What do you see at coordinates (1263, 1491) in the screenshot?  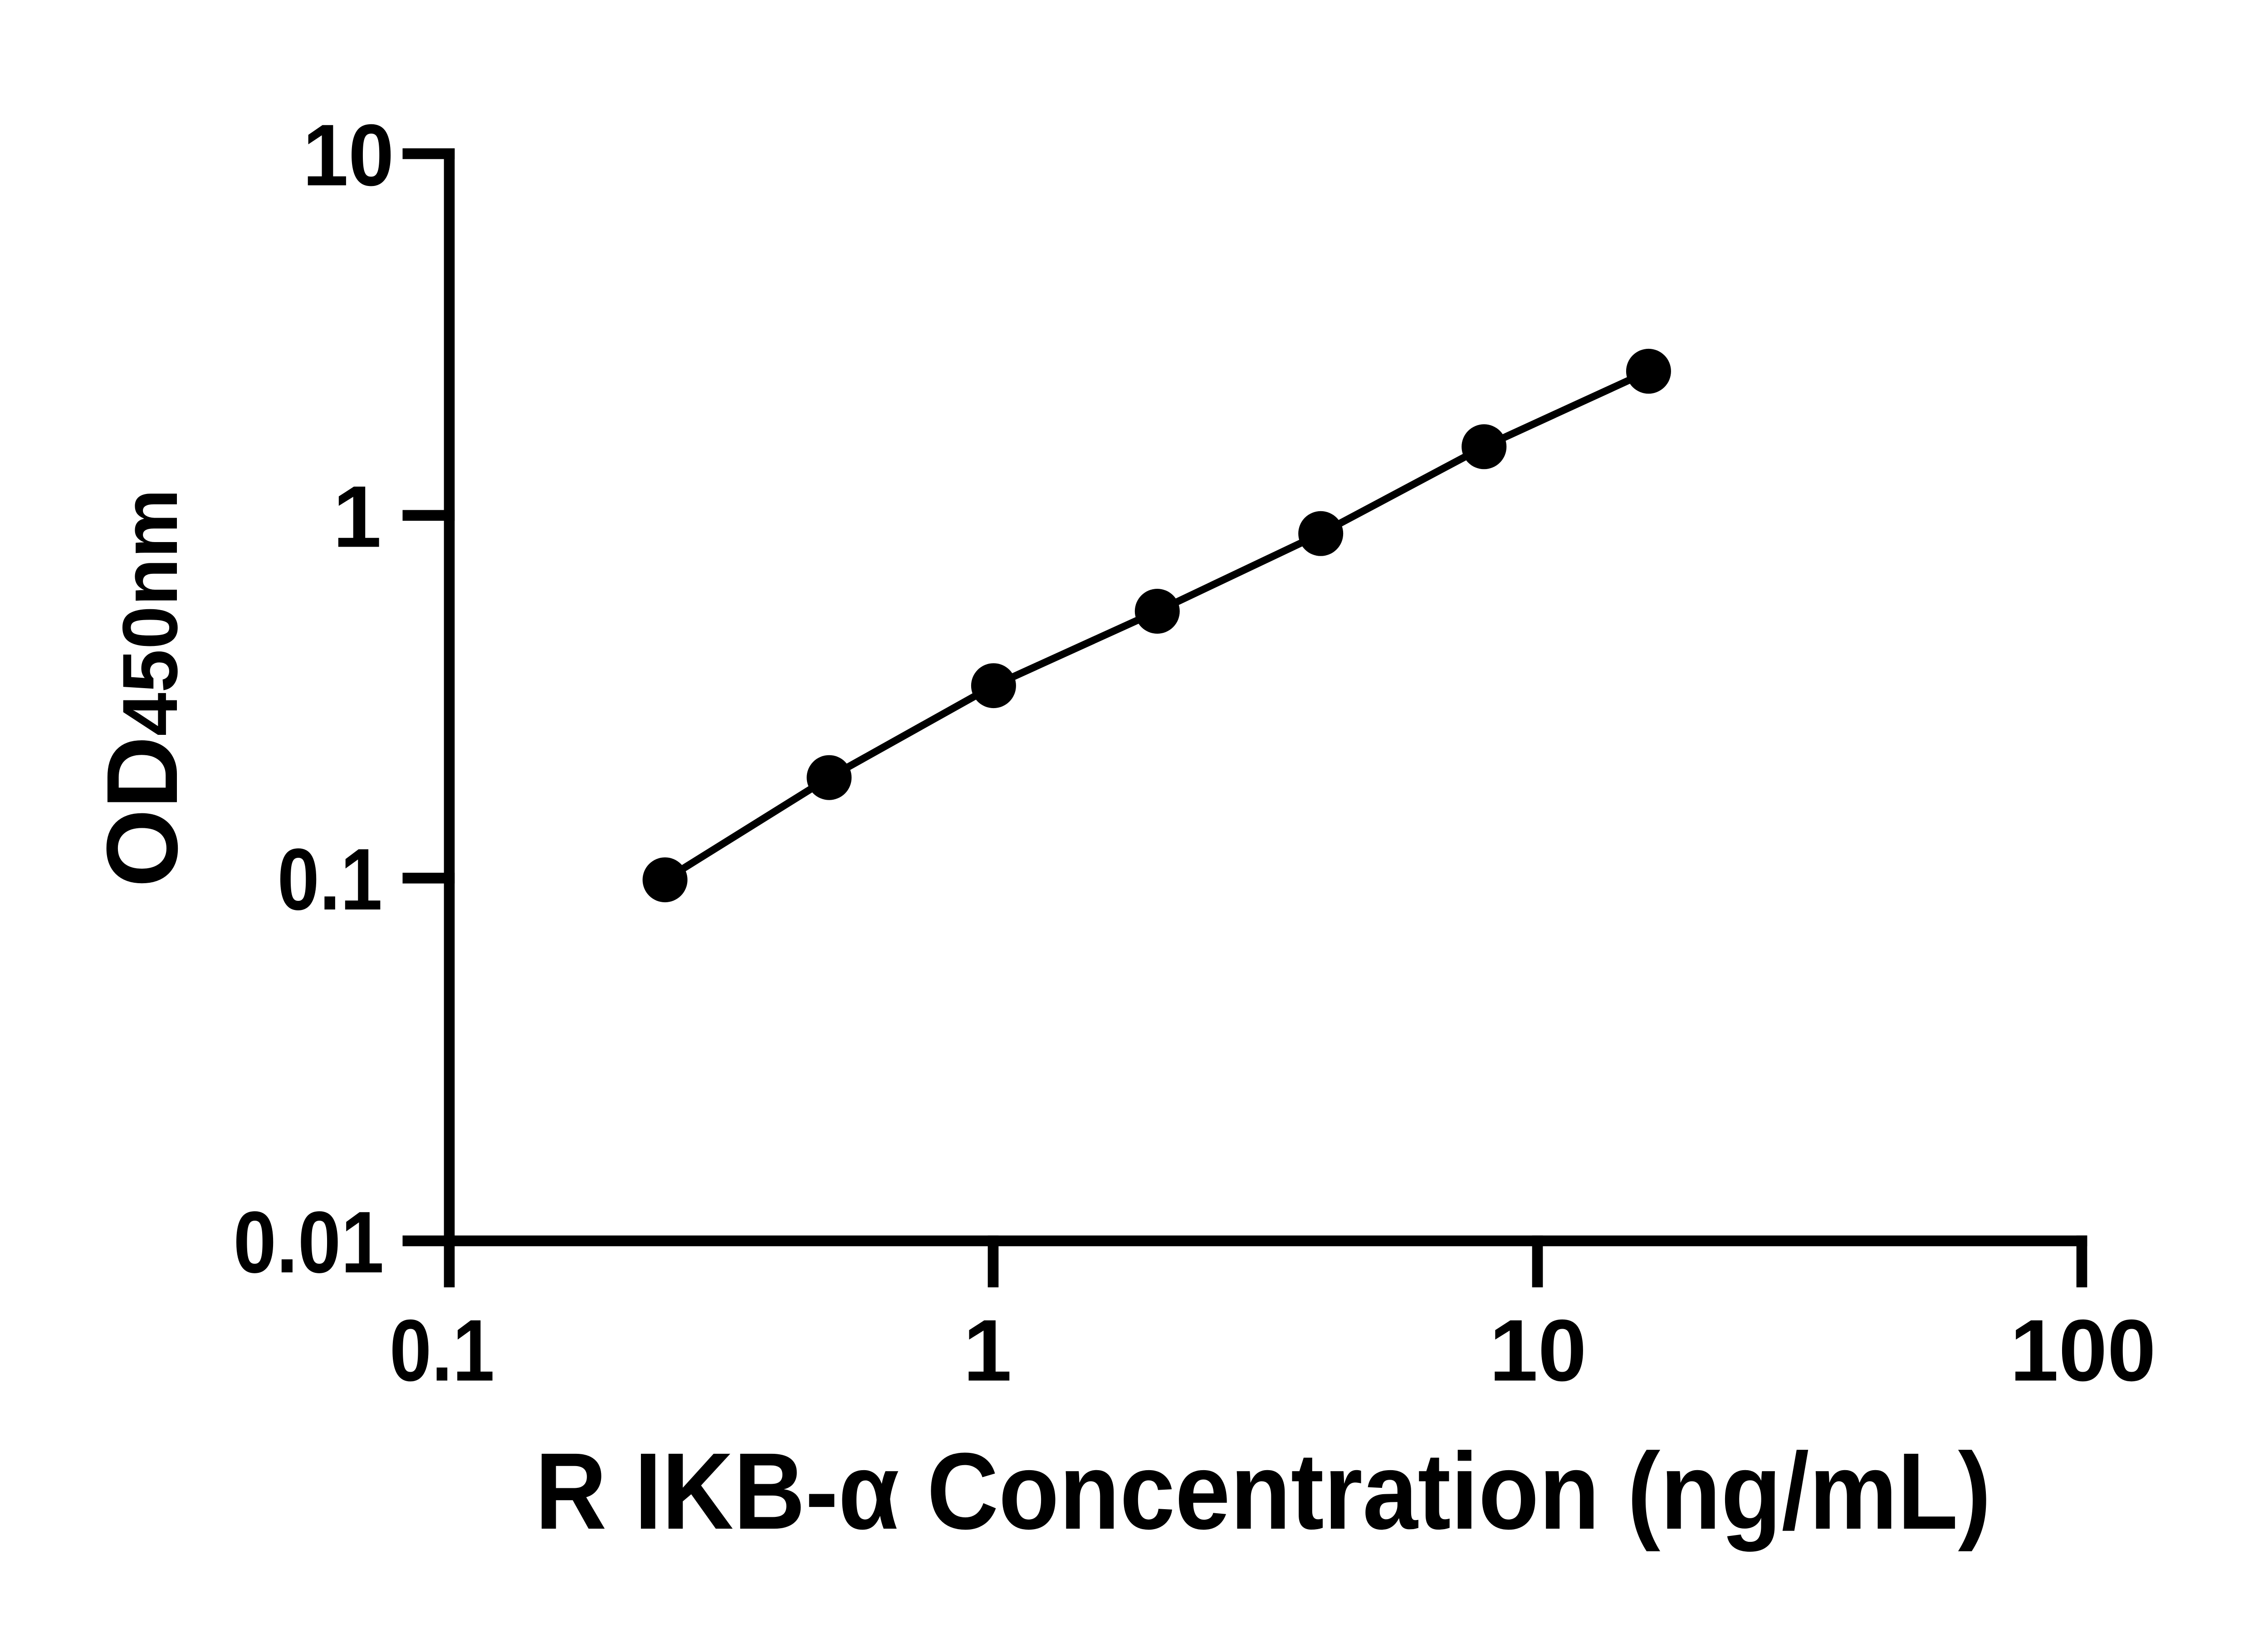 I see `svg-text: R IKB-α Concentration (ng/mL)` at bounding box center [1263, 1491].